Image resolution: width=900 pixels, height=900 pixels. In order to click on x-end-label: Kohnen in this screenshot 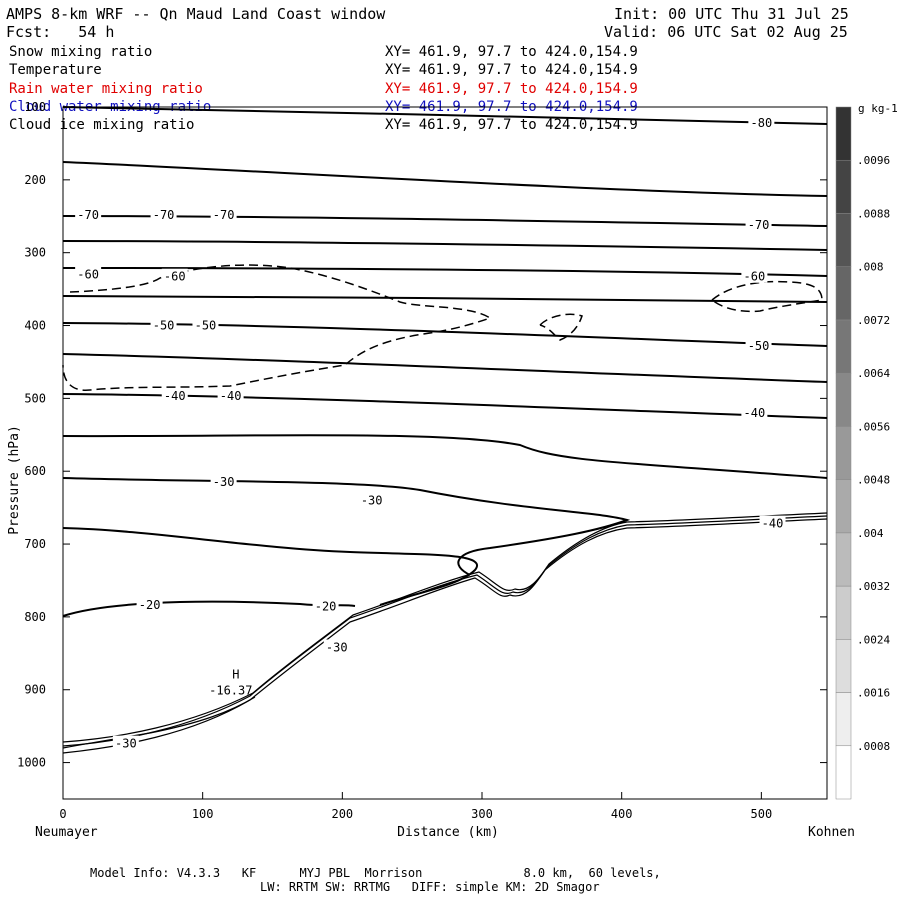, I will do `click(831, 832)`.